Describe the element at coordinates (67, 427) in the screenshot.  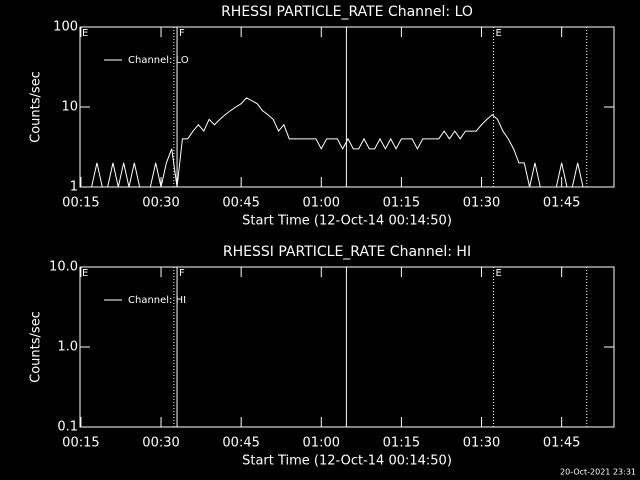
I see `y-tick-label: 0.1` at that location.